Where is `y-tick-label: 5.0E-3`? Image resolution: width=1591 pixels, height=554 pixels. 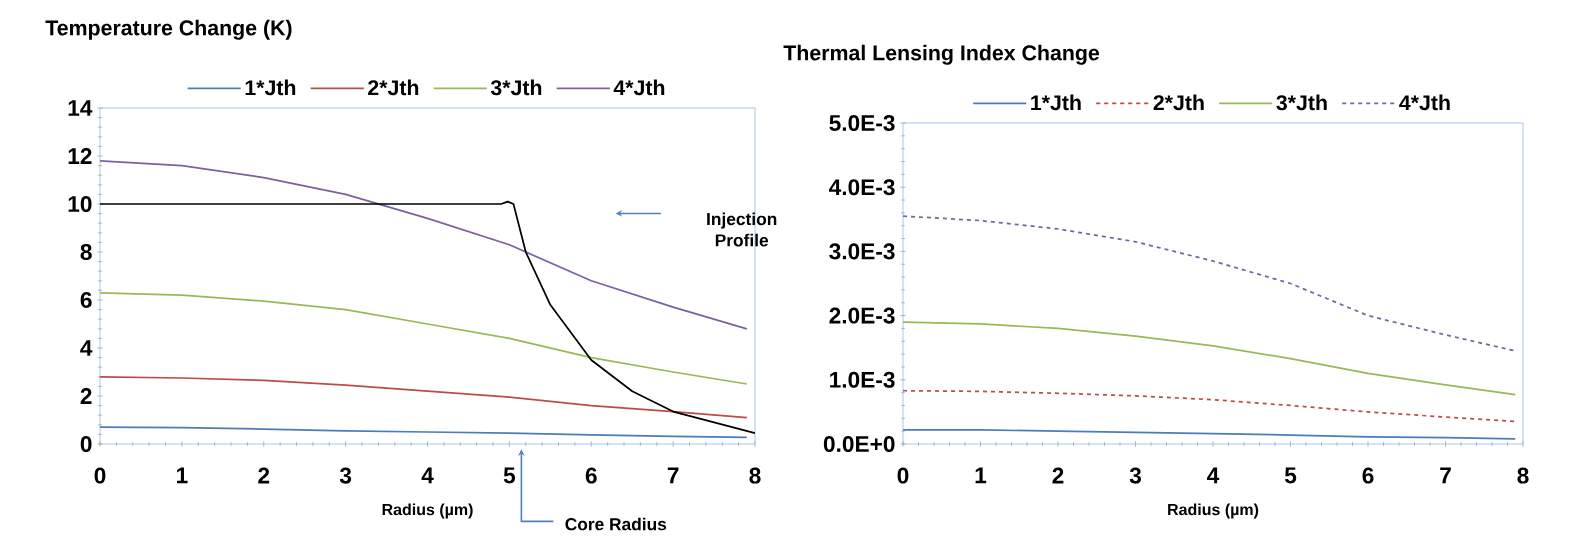 y-tick-label: 5.0E-3 is located at coordinates (862, 123).